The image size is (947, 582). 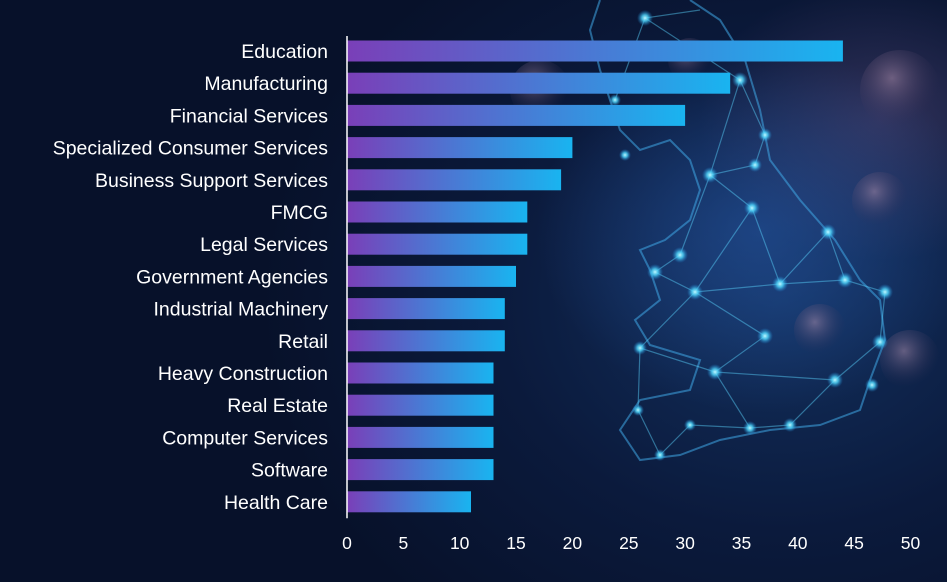 I want to click on category-label: Software, so click(x=289, y=471).